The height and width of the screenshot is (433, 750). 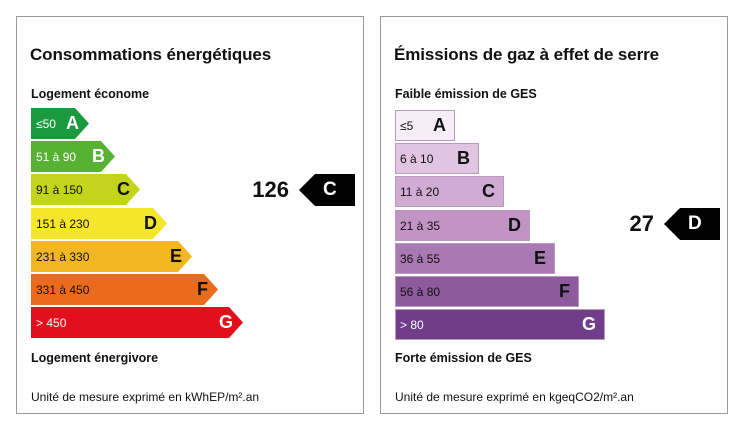 I want to click on energy-value: 126, so click(x=270, y=189).